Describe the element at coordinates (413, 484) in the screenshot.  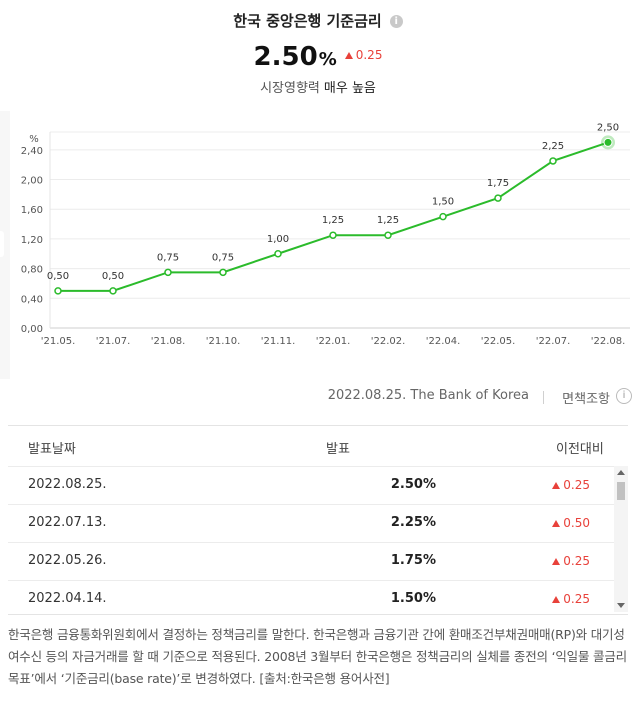
I see `row-value: 2.50%` at that location.